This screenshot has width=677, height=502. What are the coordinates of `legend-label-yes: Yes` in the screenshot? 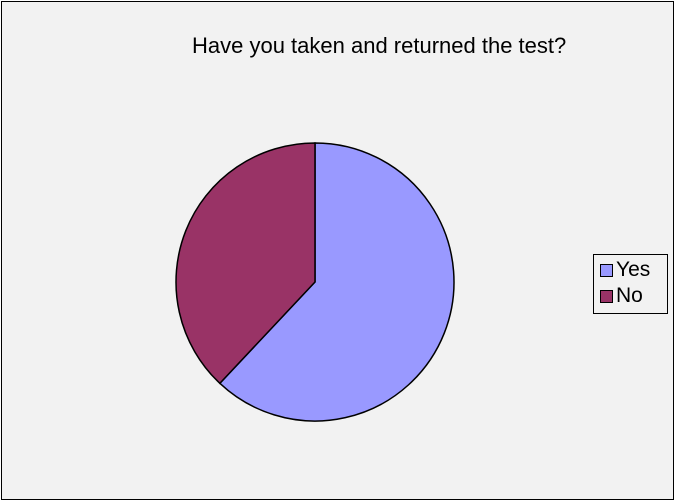 It's located at (633, 269).